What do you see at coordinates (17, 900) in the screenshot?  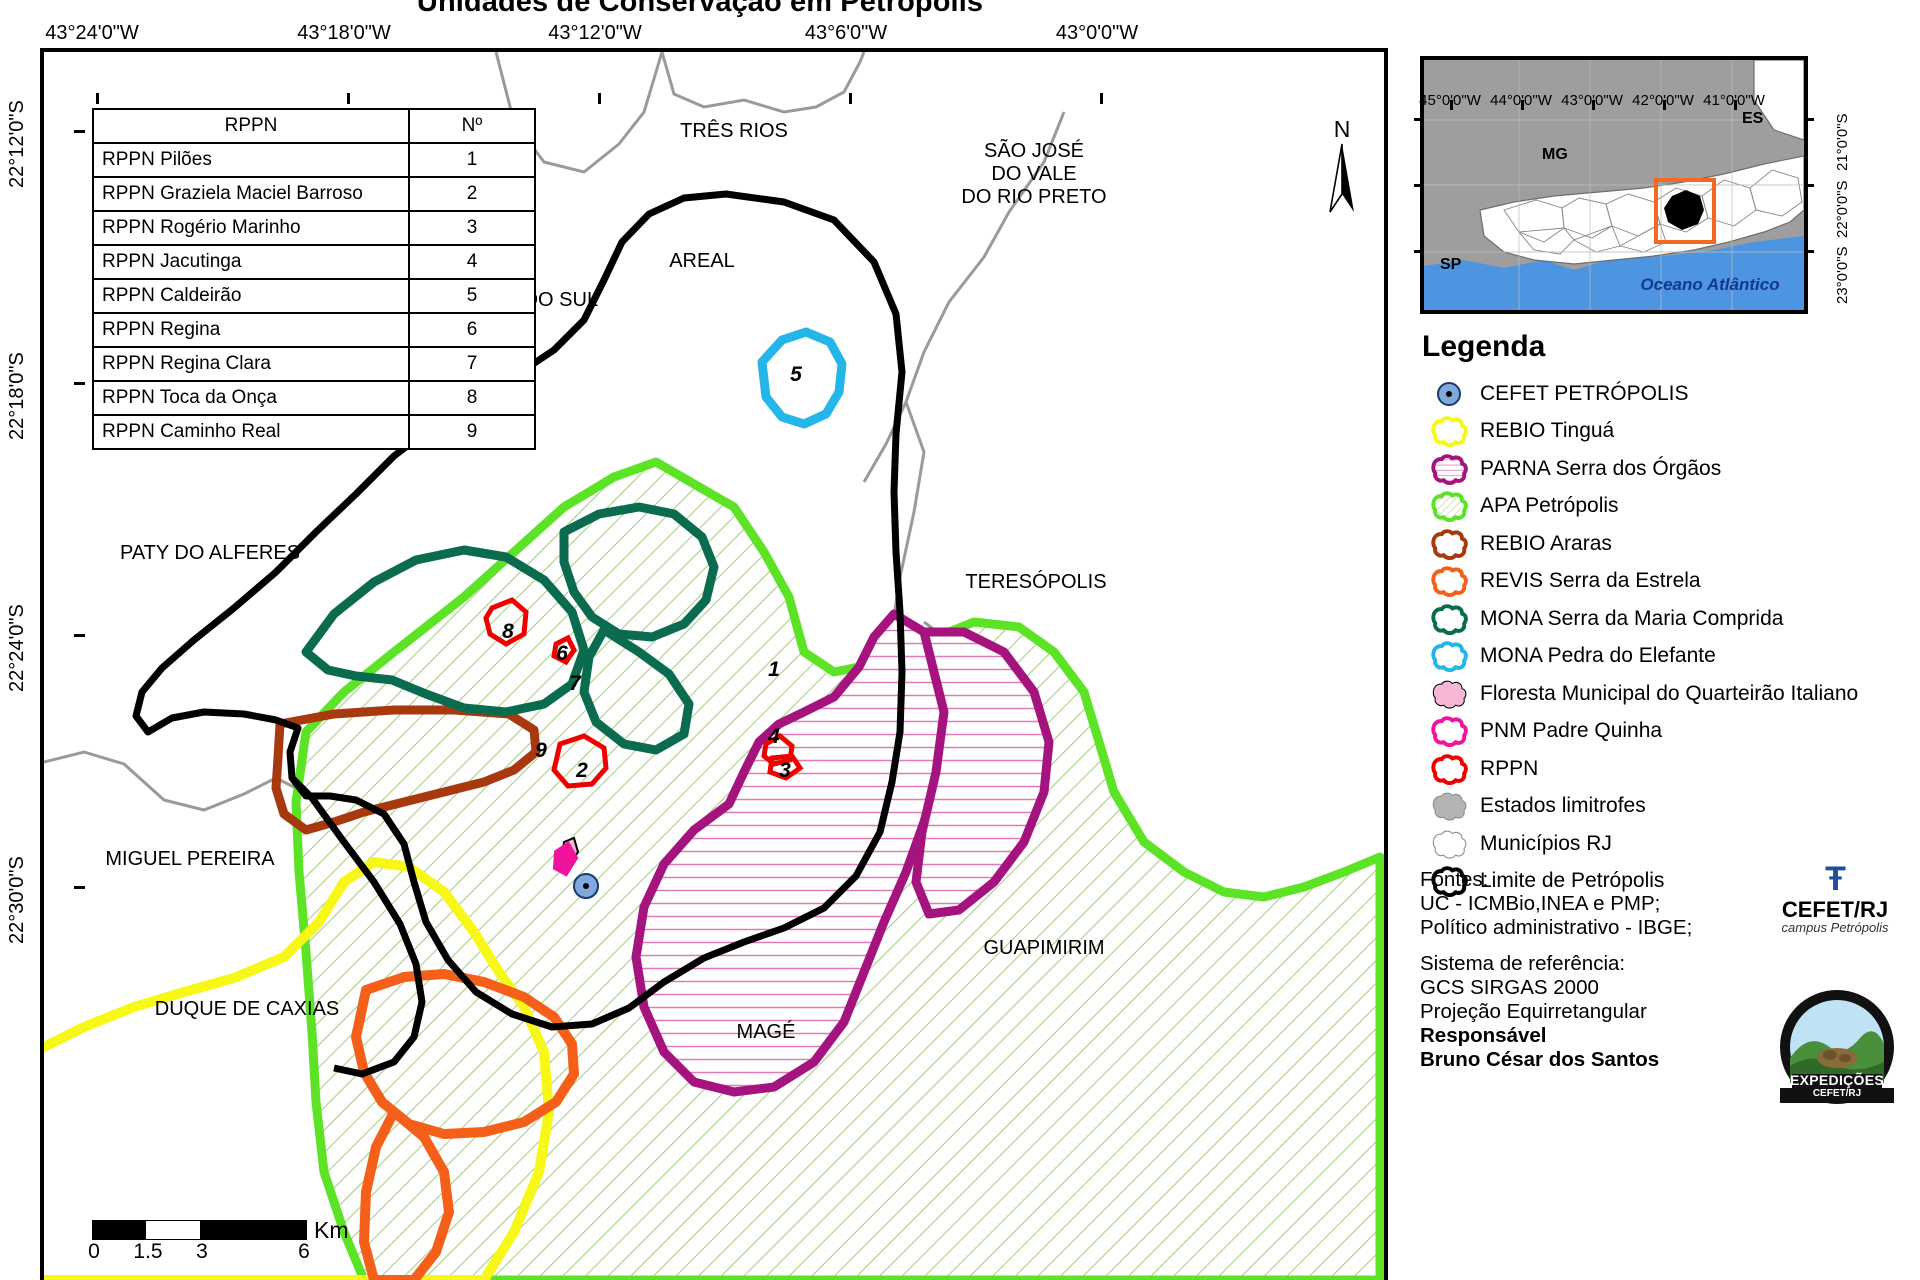 I see `graticule-label-lat: 22°30'0"S` at bounding box center [17, 900].